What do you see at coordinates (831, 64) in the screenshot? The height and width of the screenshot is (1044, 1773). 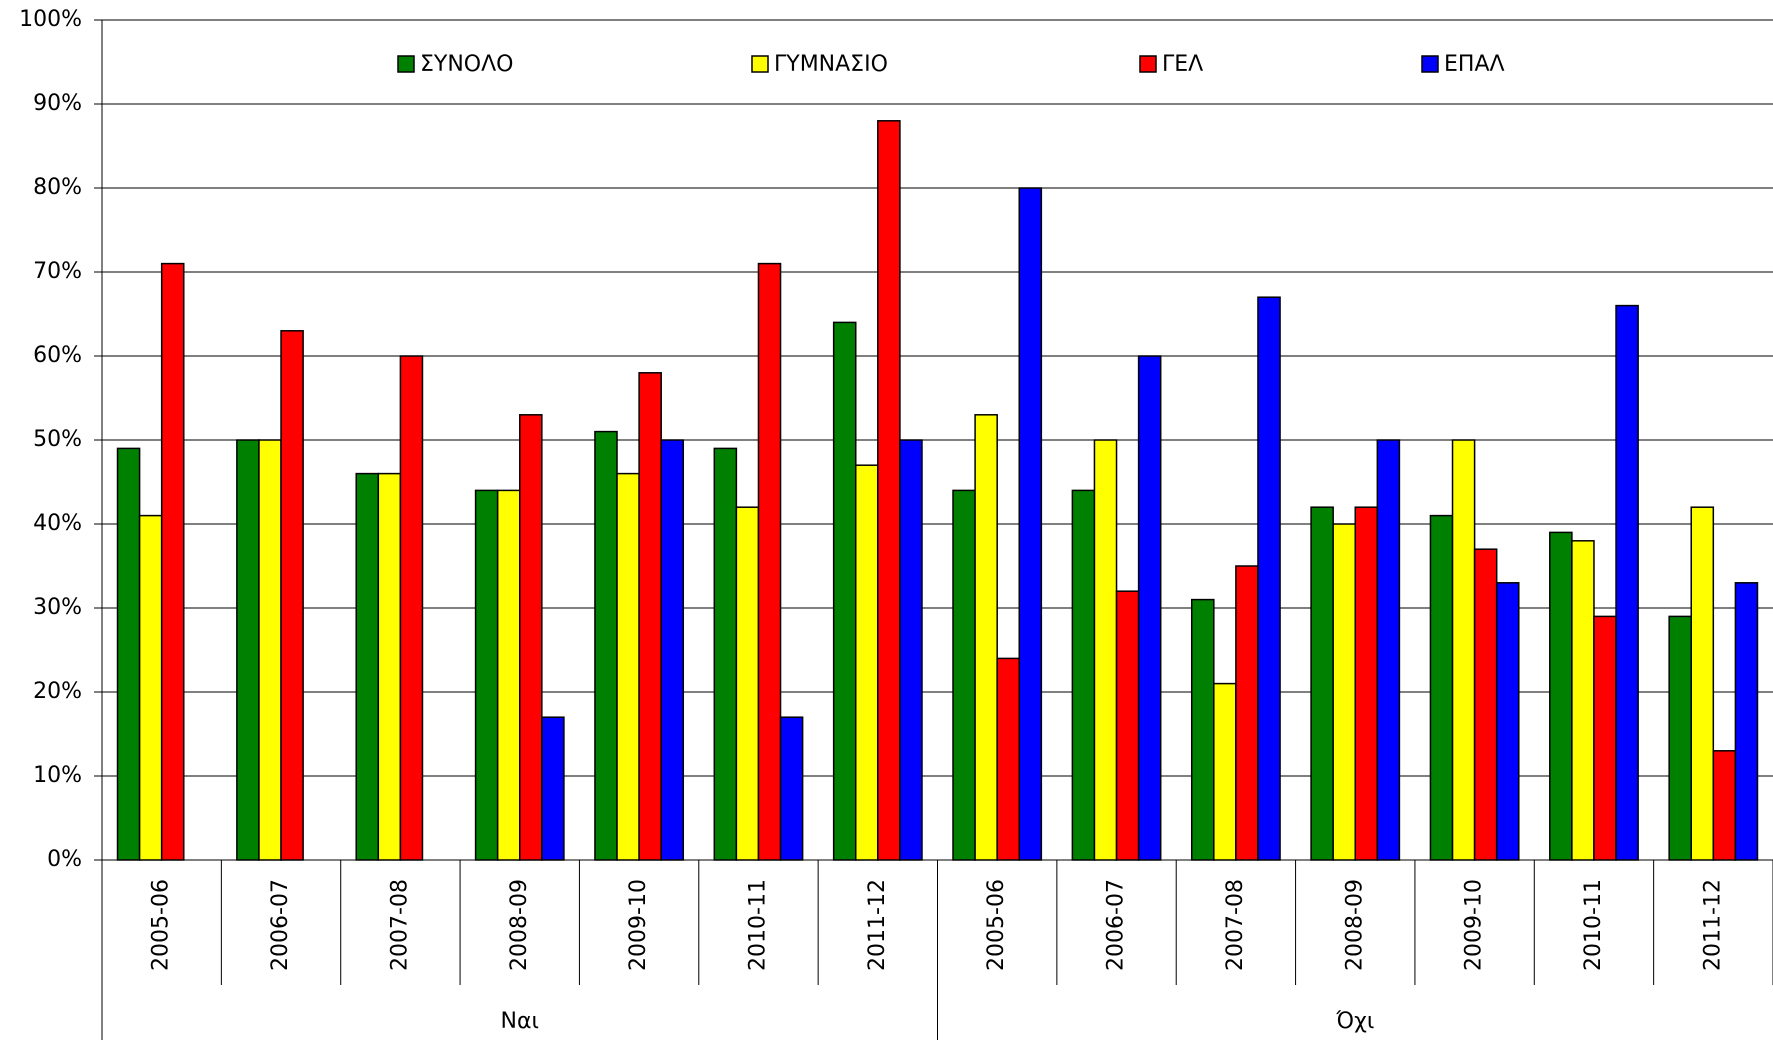 I see `legend-label: ΓΥΜΝΑΣΙΟ` at bounding box center [831, 64].